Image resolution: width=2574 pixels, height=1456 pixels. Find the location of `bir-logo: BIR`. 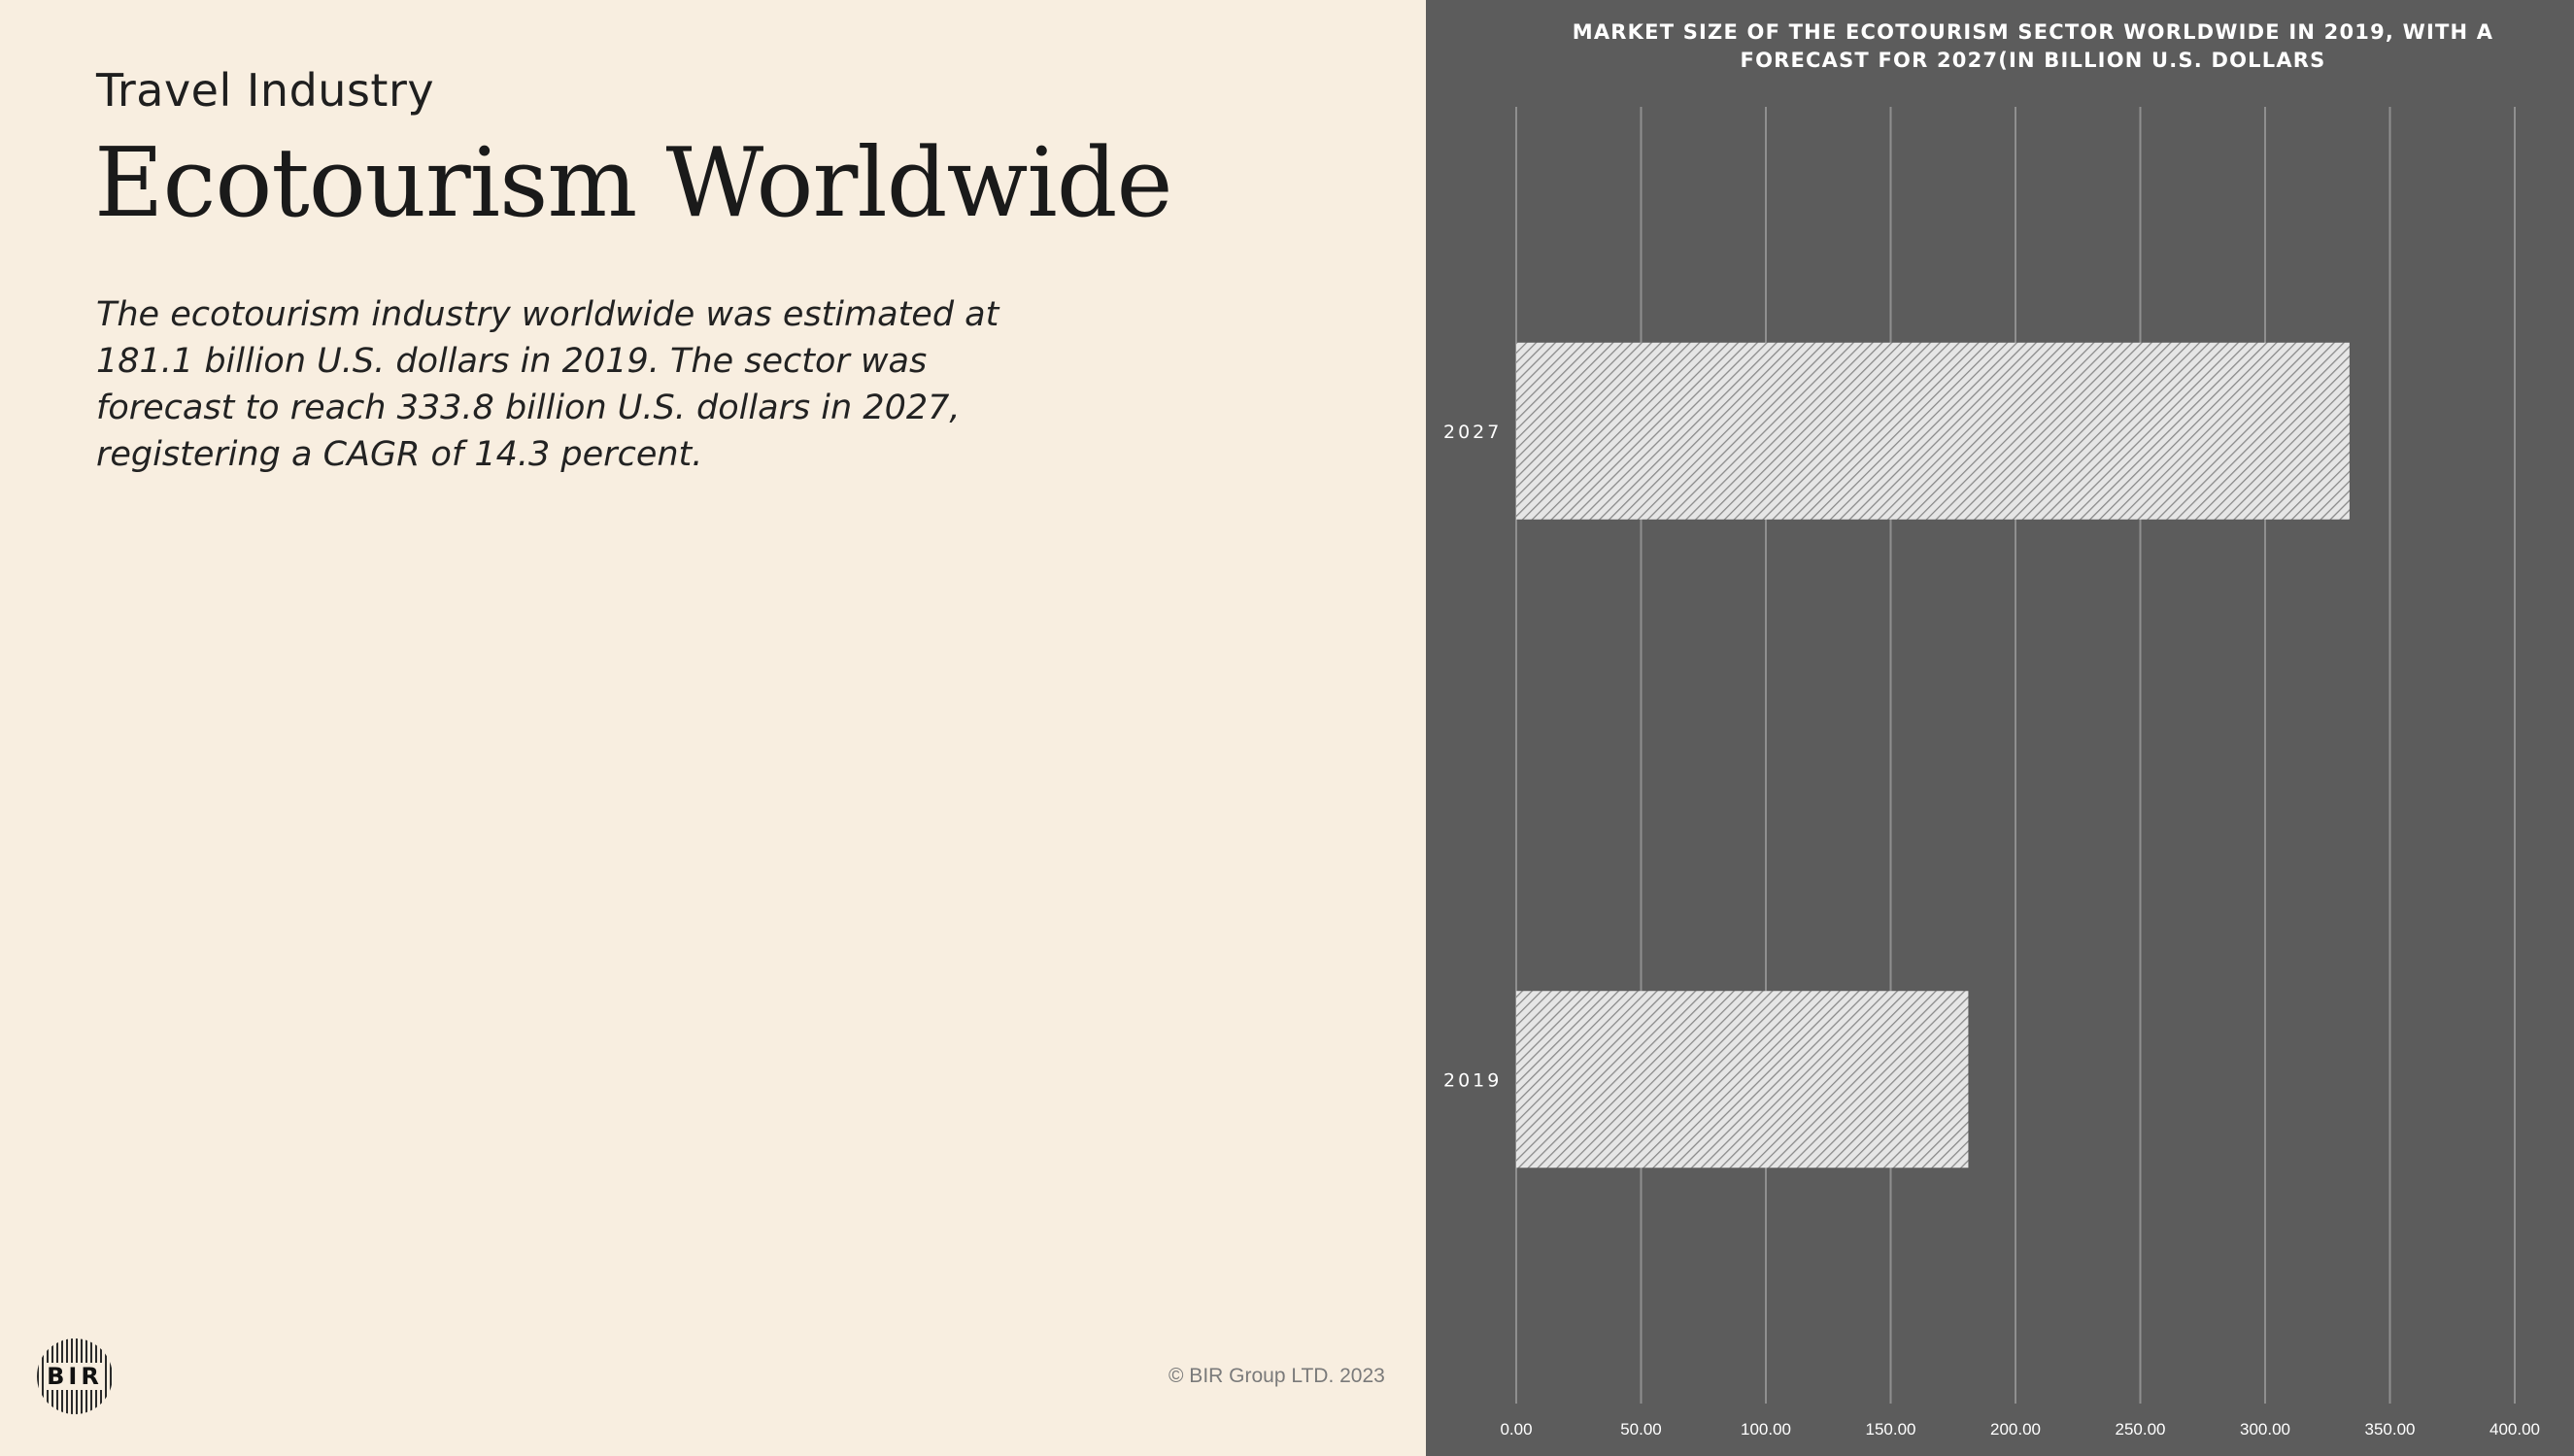

bir-logo: BIR is located at coordinates (75, 1376).